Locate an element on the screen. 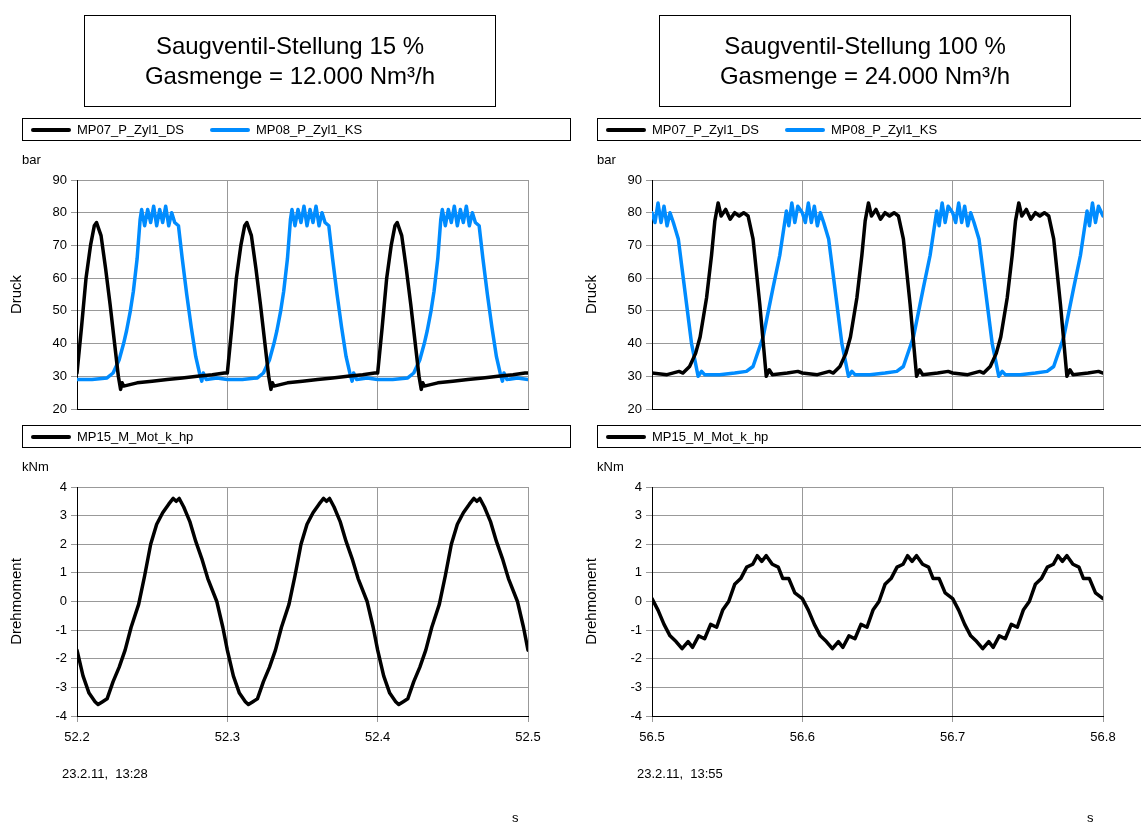 Image resolution: width=1141 pixels, height=823 pixels. x-tick-label: 52.3 is located at coordinates (227, 737).